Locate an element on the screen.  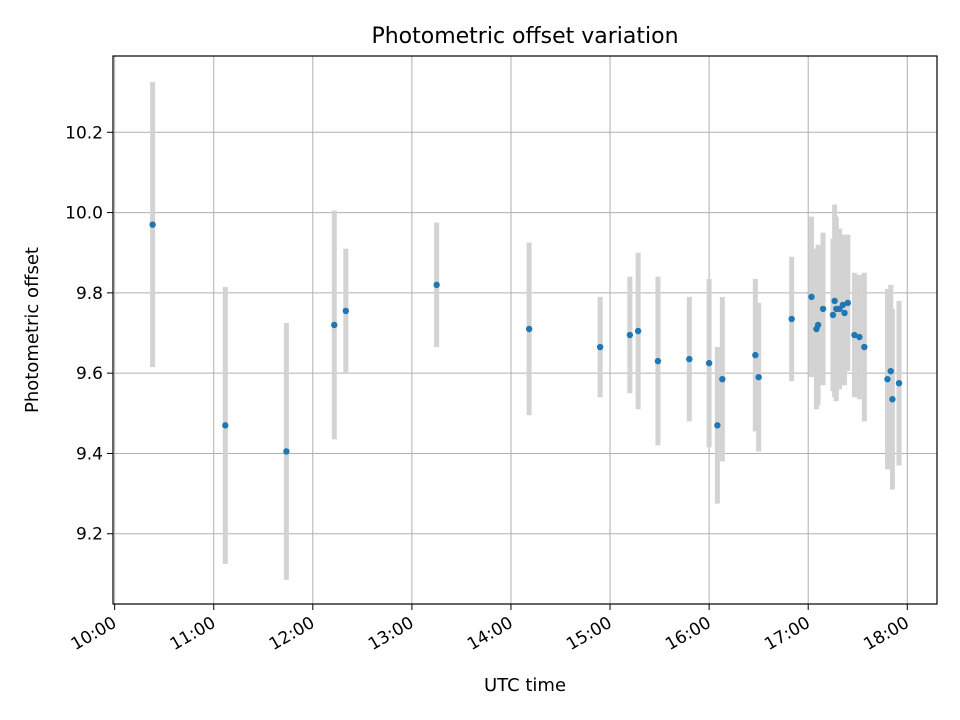
chart-title: Photometric offset variation is located at coordinates (524, 36).